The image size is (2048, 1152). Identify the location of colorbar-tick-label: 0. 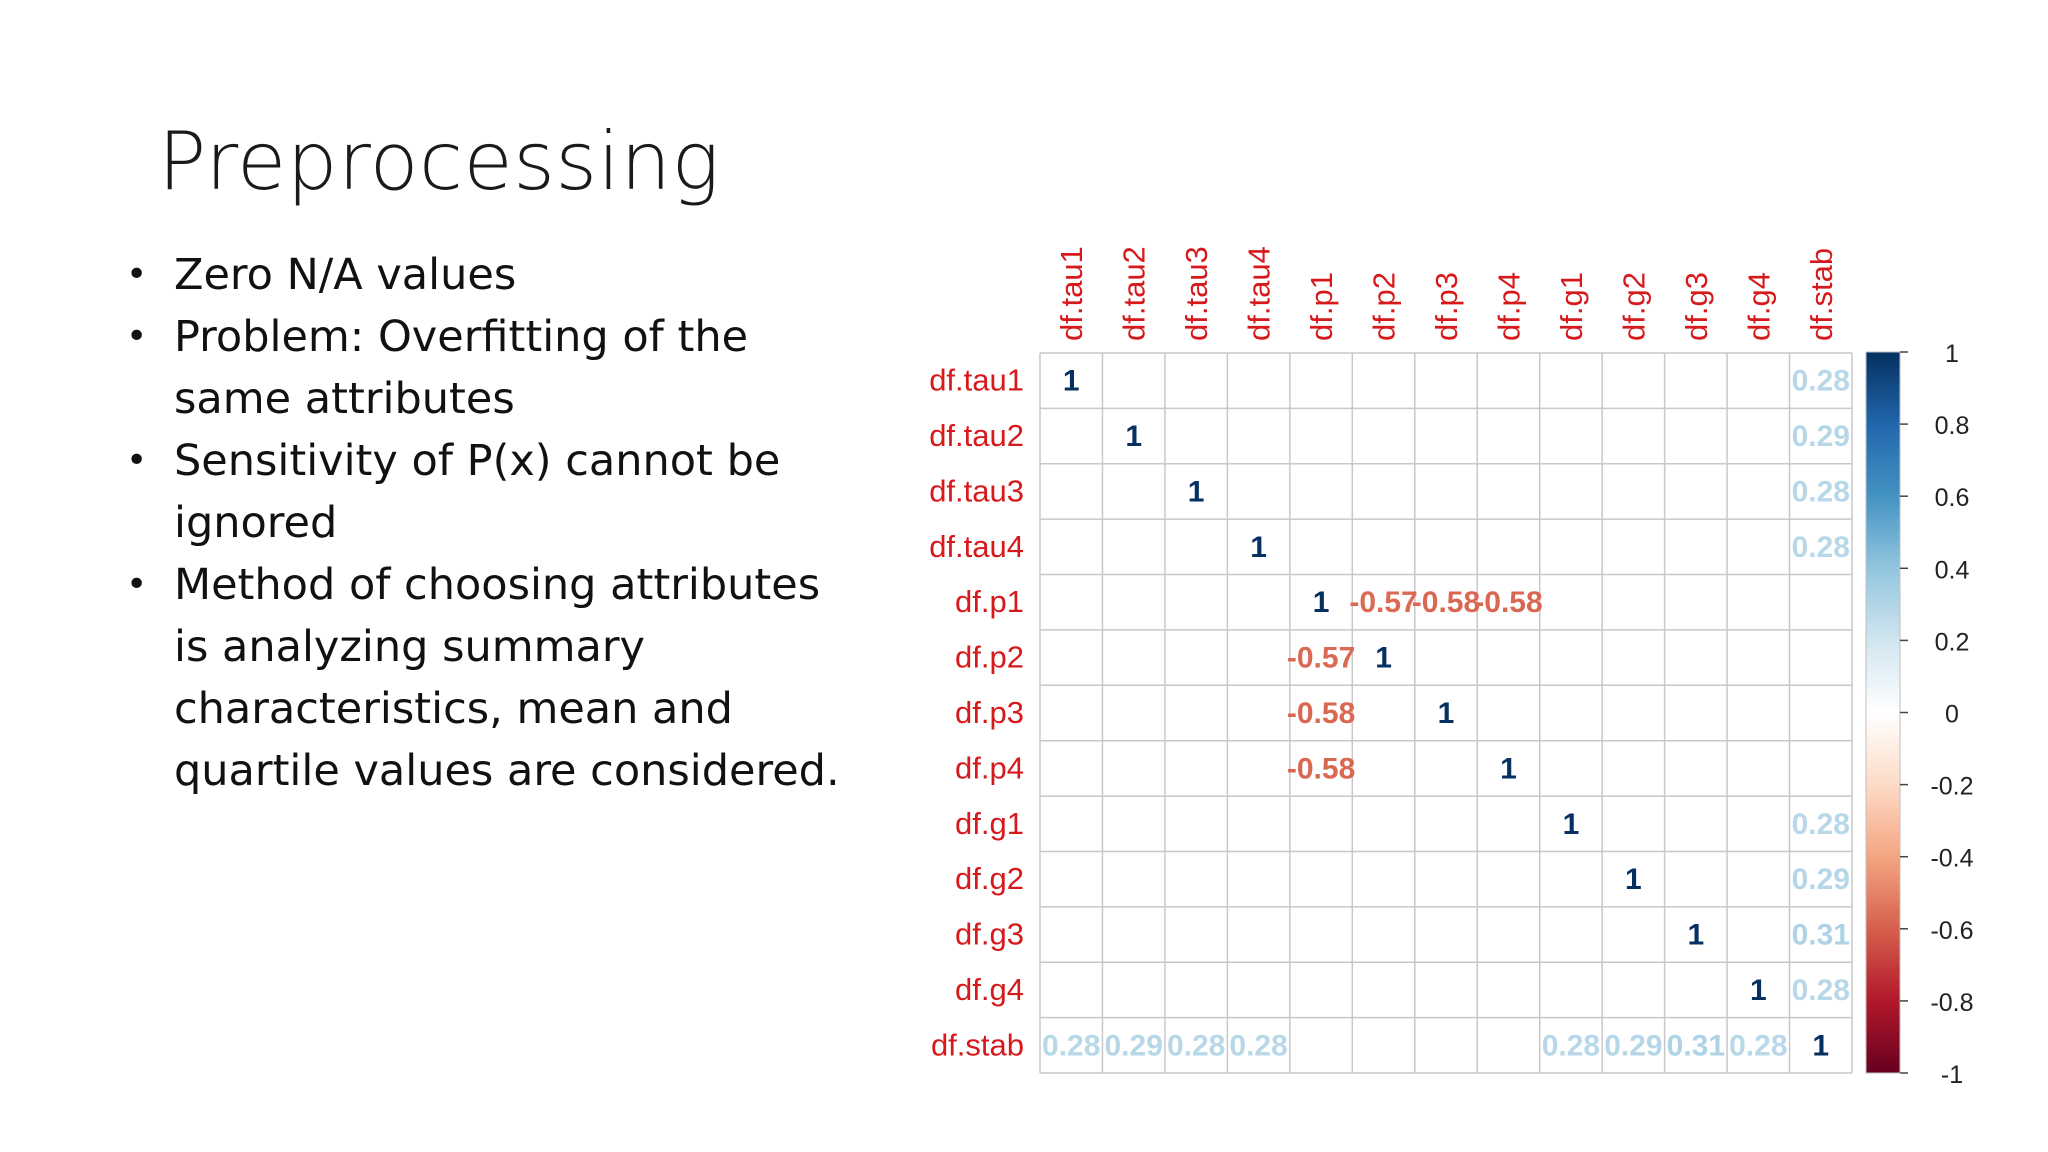
(1952, 715).